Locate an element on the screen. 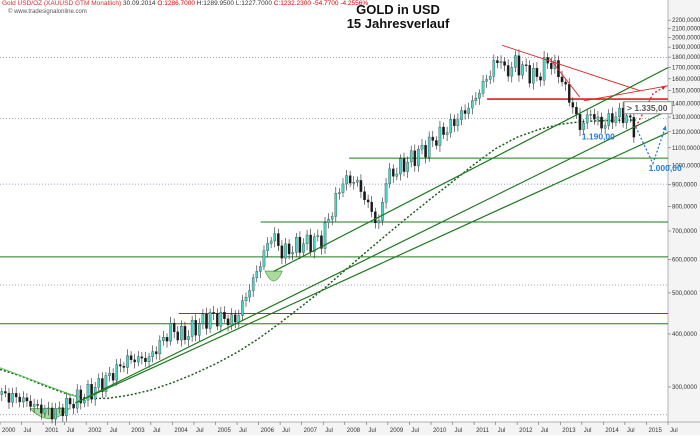 The image size is (700, 440). y-tick-label: 500,0000 is located at coordinates (685, 294).